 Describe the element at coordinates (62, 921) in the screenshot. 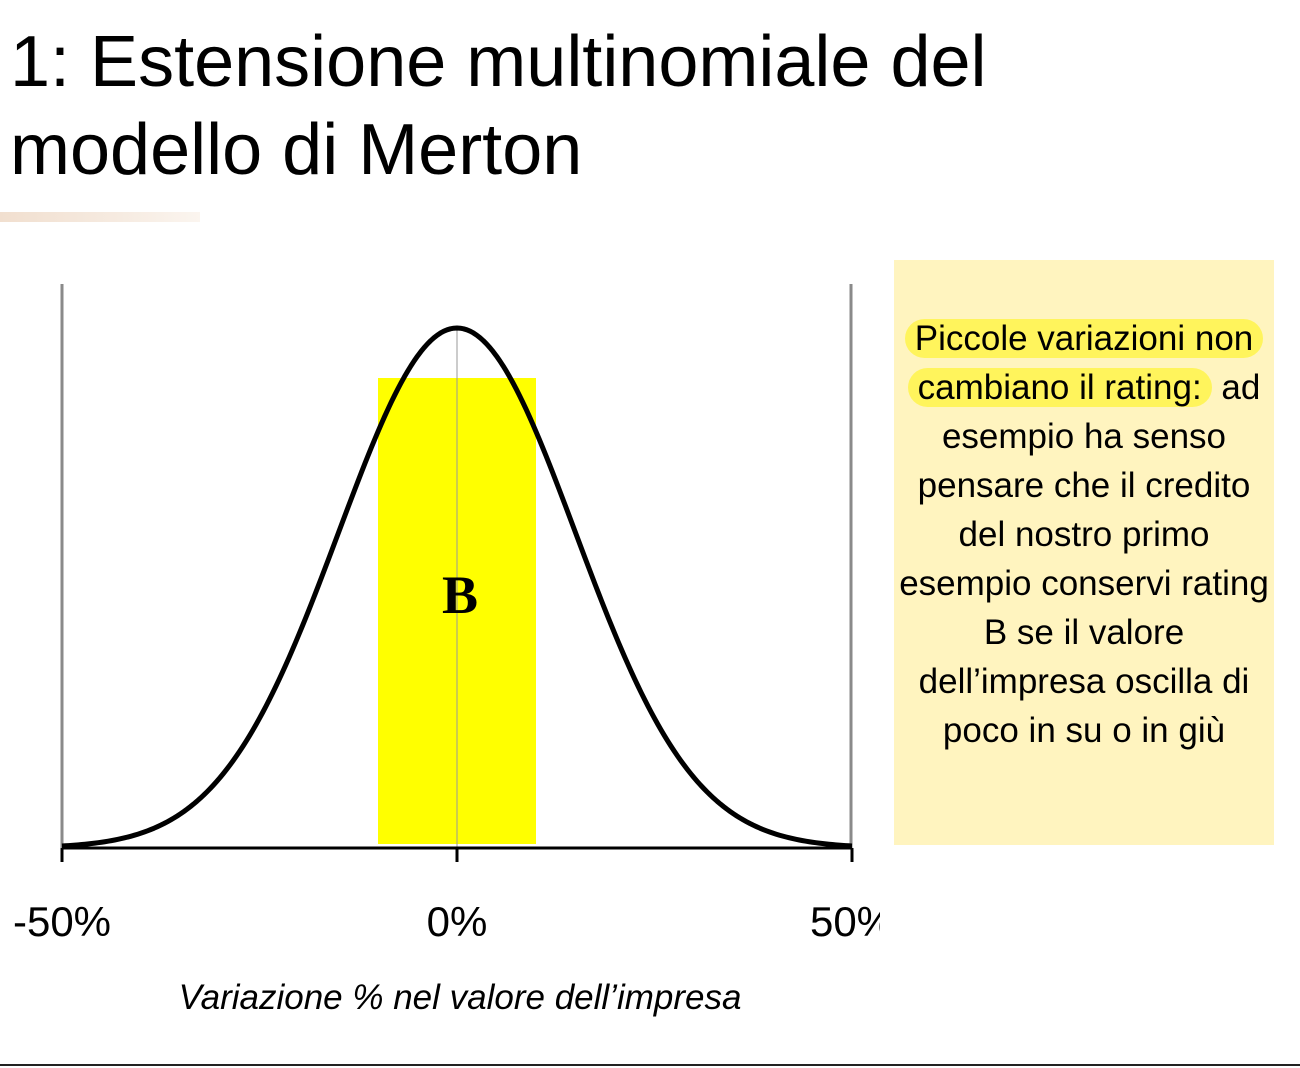

I see `x-tick-label: -50%` at that location.